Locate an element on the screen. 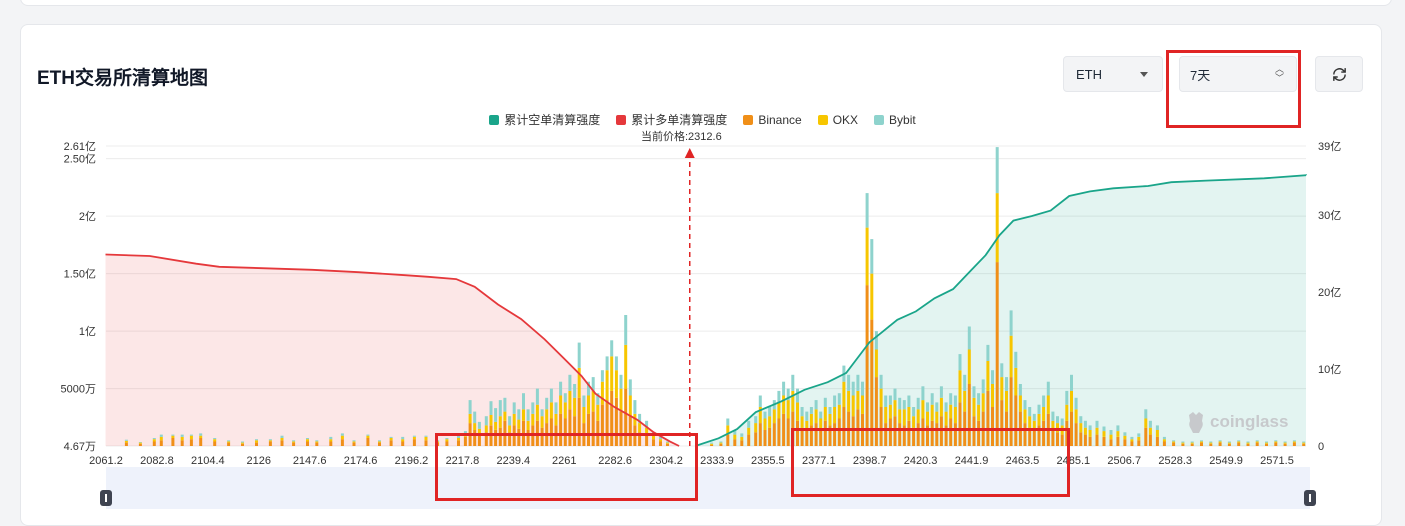 The image size is (1405, 526). legend-swatch is located at coordinates (748, 119).